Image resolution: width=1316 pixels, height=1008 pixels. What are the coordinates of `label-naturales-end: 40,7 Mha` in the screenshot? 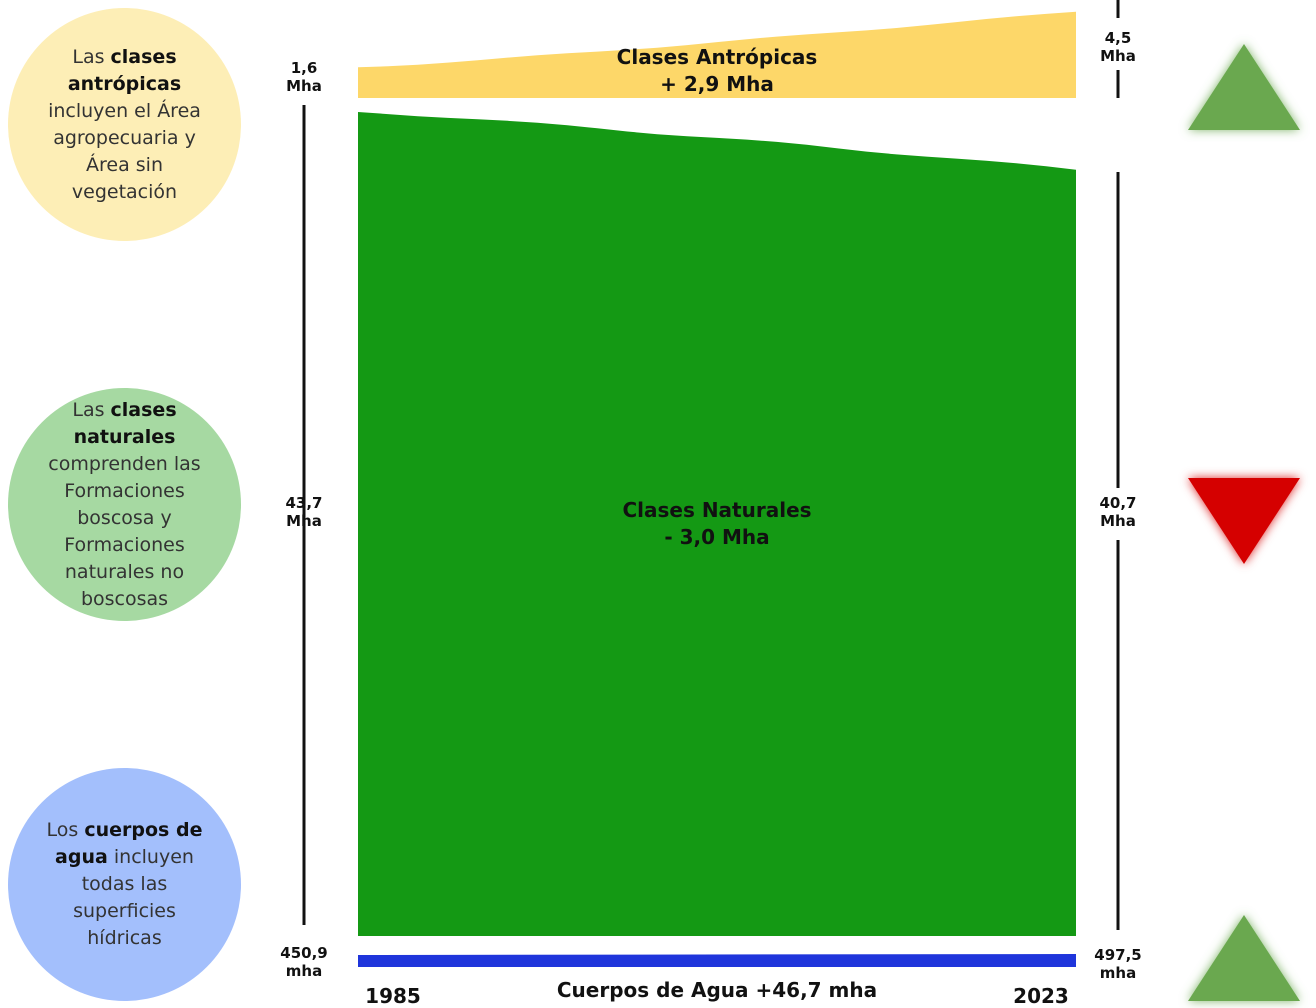 It's located at (1117, 512).